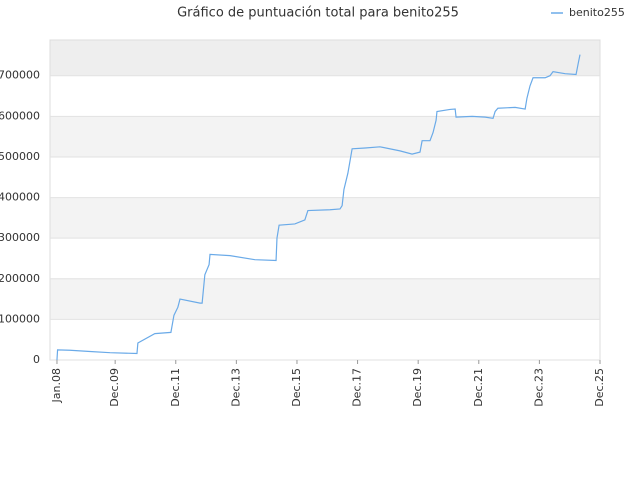 This screenshot has width=640, height=480. I want to click on y-tick-label: 700000, so click(20, 75).